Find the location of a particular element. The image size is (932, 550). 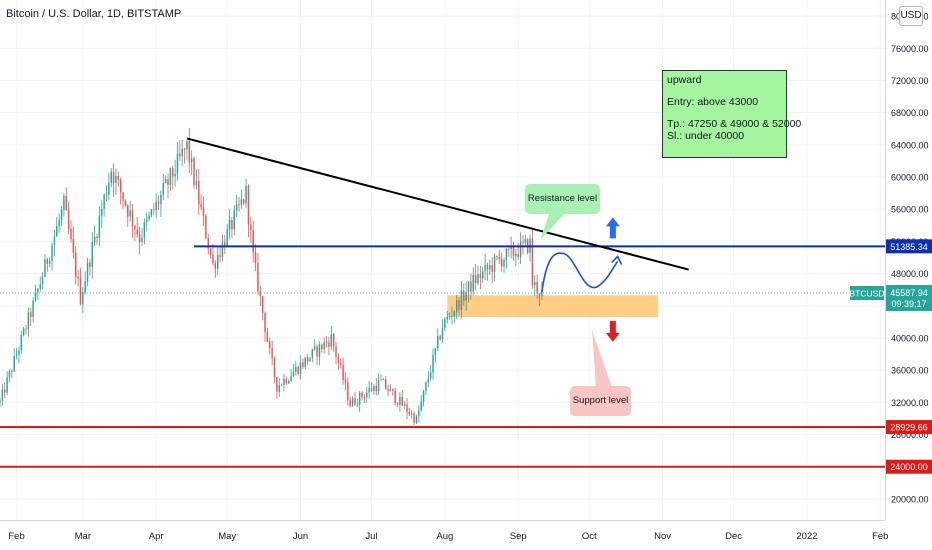

time-tick-label: May is located at coordinates (227, 536).